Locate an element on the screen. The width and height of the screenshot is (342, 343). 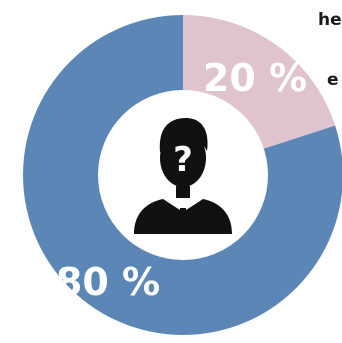
cut-off-text-line-2: e is located at coordinates (333, 80).